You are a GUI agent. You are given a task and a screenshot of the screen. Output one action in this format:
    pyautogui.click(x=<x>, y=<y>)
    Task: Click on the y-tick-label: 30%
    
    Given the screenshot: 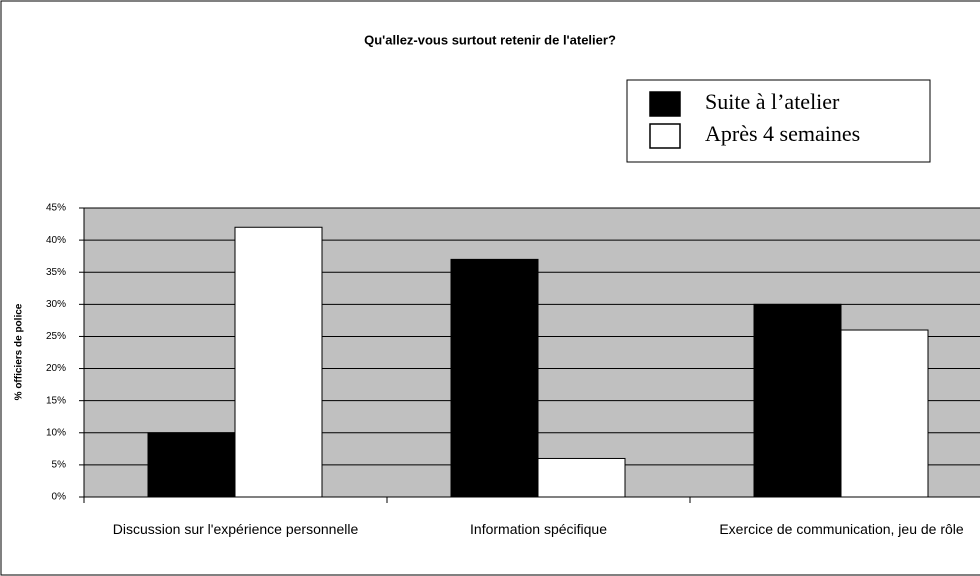 What is the action you would take?
    pyautogui.click(x=56, y=304)
    